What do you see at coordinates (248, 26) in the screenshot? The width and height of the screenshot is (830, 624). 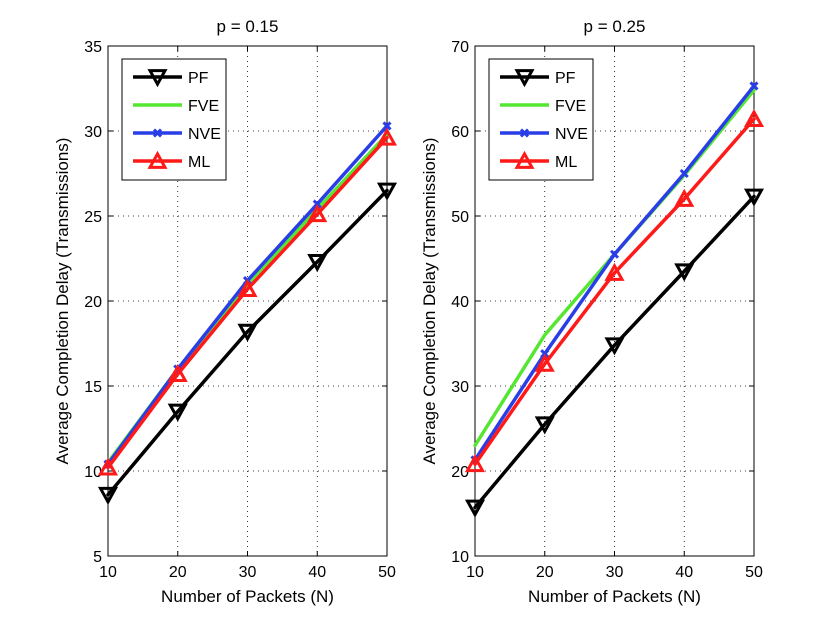 I see `chart-title: p = 0.15` at bounding box center [248, 26].